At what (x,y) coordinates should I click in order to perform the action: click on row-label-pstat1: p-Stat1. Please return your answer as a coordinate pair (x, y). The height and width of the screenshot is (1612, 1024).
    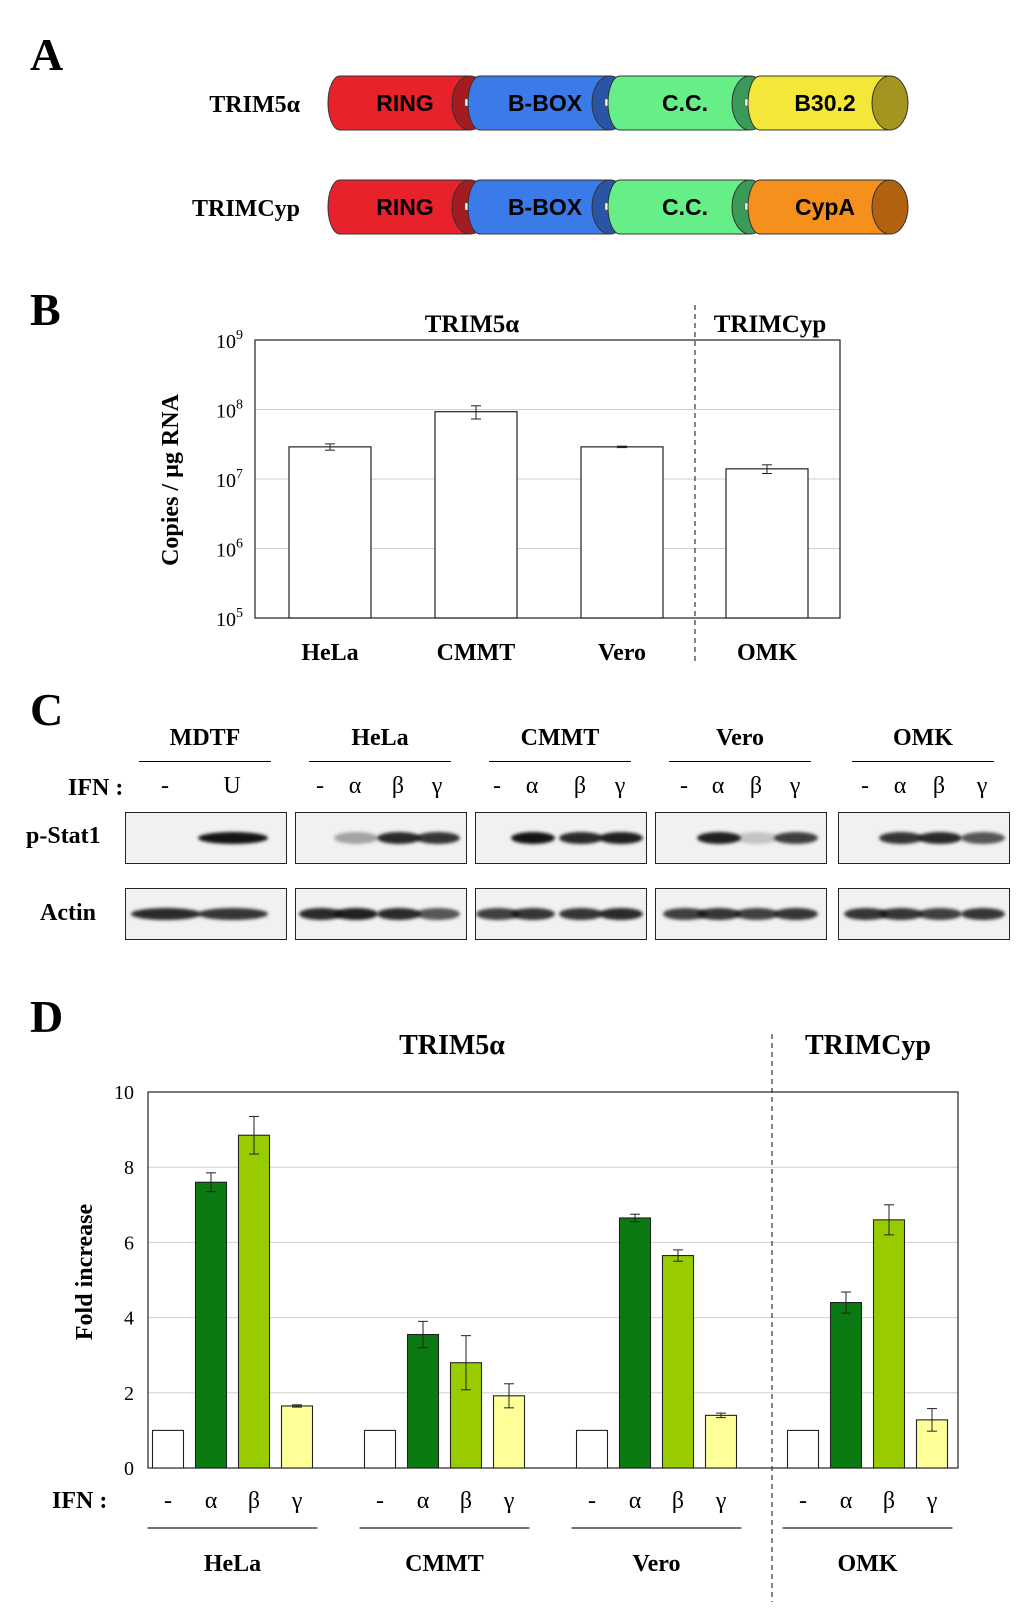
    Looking at the image, I should click on (63, 836).